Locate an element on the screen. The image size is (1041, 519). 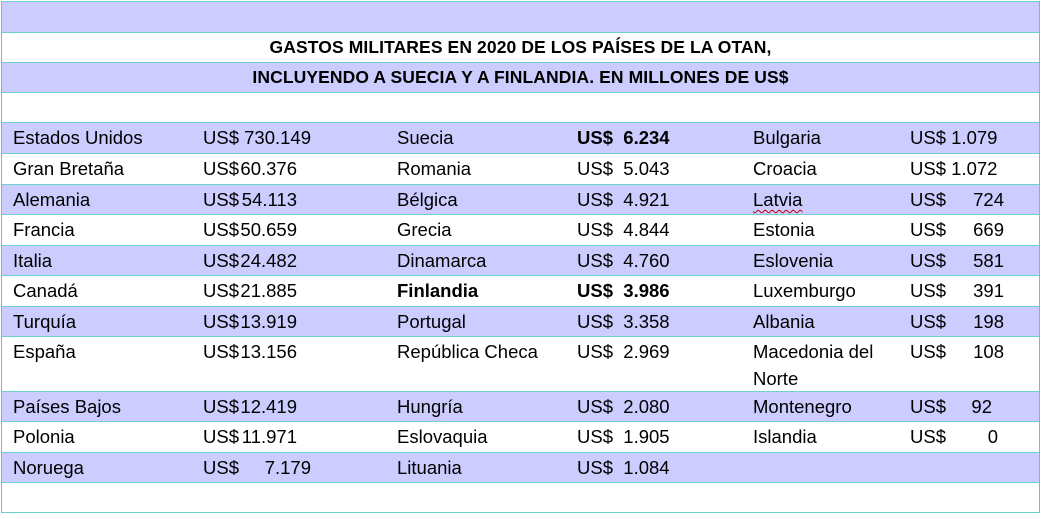
country-name: Romania is located at coordinates (434, 168).